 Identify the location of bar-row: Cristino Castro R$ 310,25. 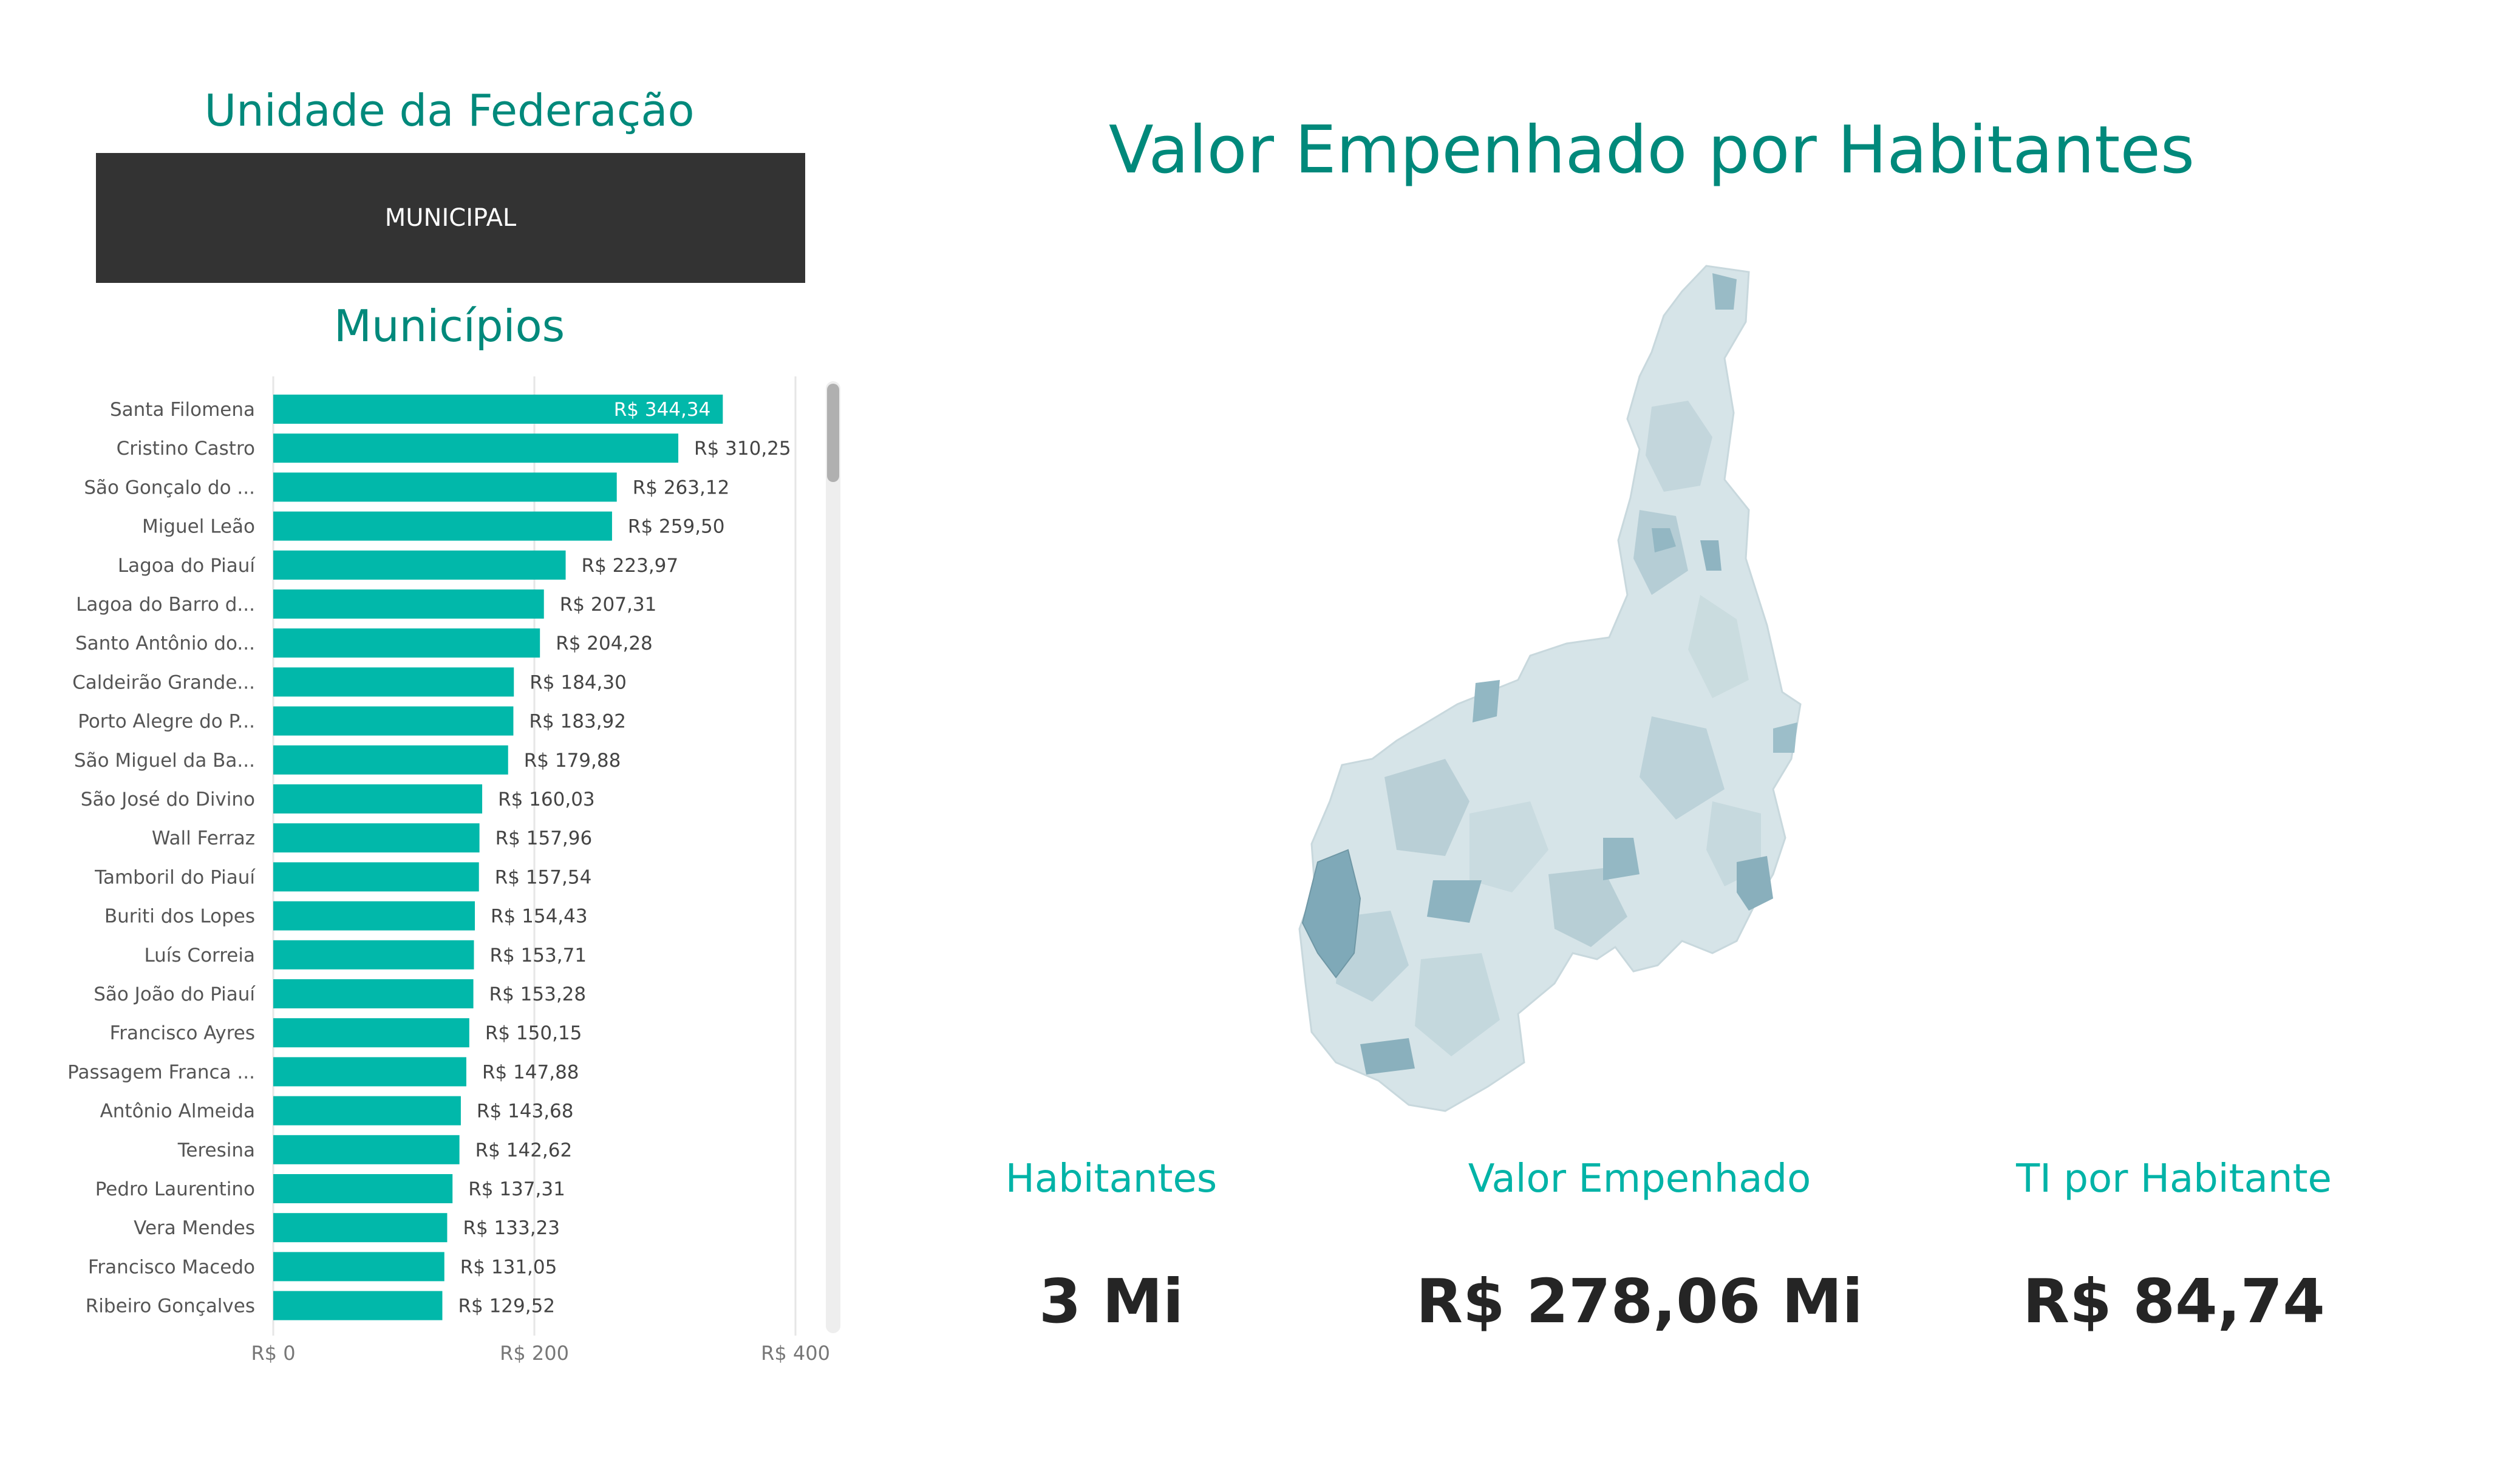
(454, 448).